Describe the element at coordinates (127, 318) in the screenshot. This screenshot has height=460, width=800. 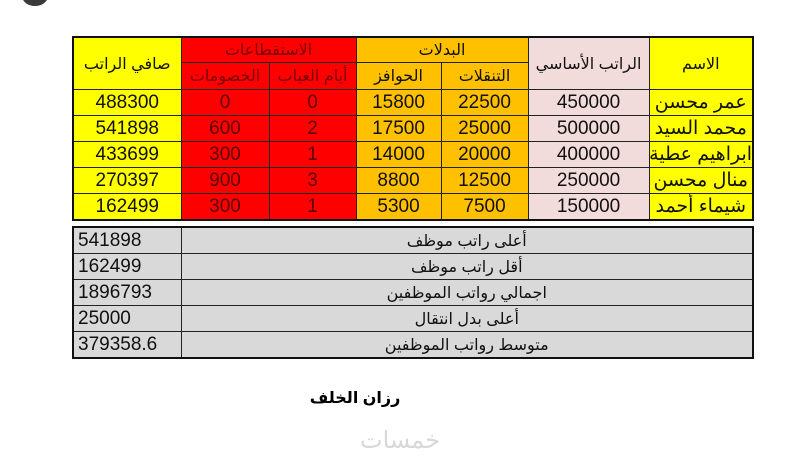
I see `summary-value: 25000` at that location.